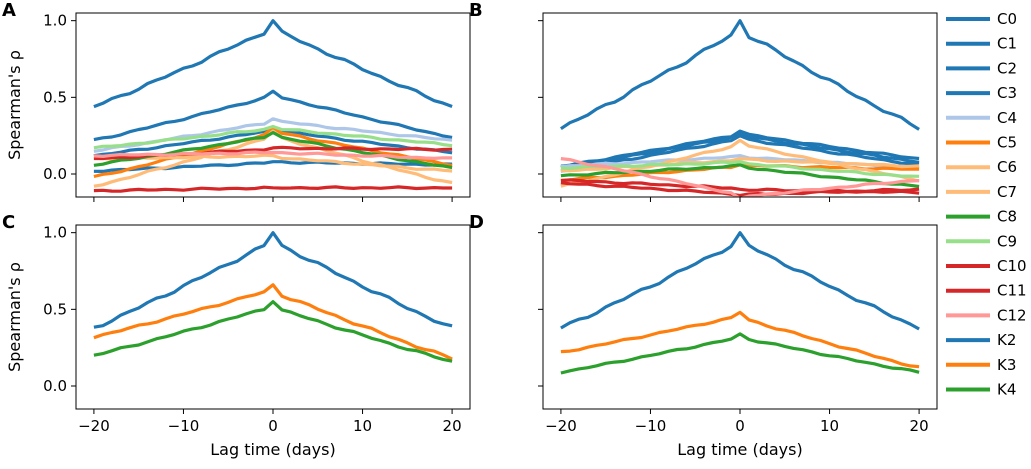 This screenshot has width=1031, height=469. I want to click on panel-letter: B, so click(476, 10).